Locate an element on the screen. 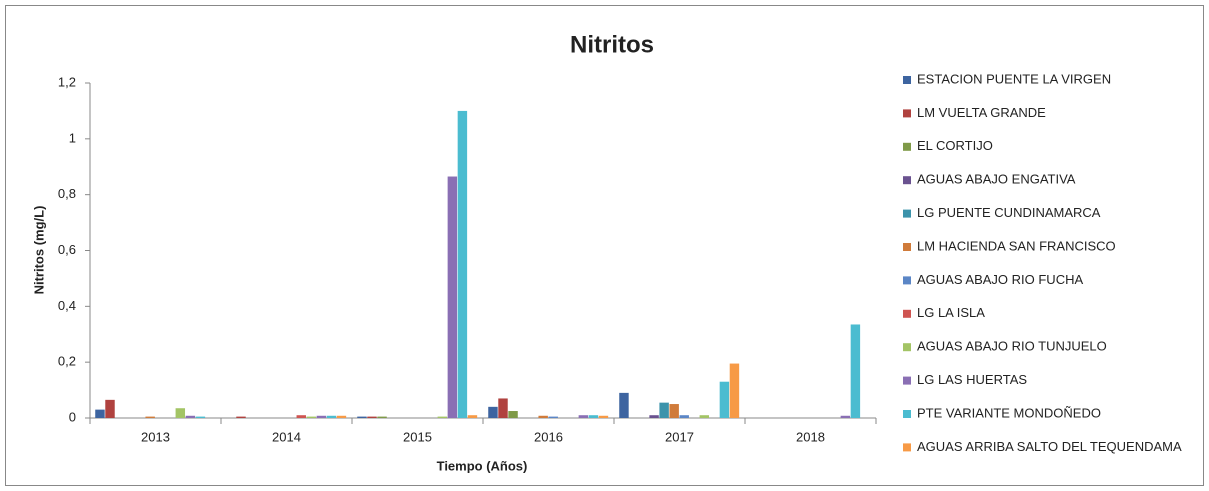 This screenshot has width=1209, height=491. x-tick-label: 2018 is located at coordinates (810, 436).